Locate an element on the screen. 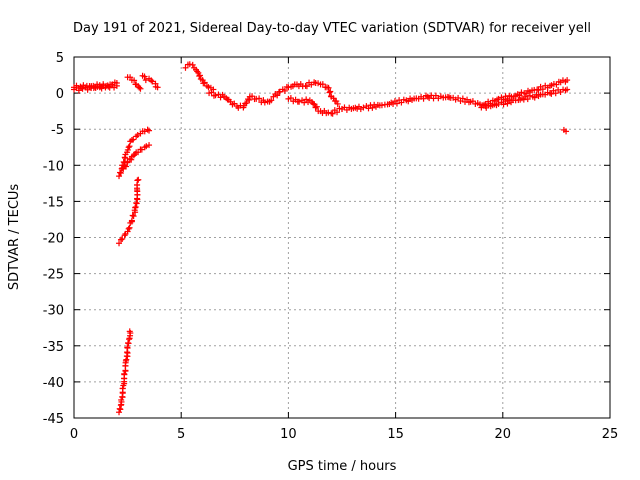 The height and width of the screenshot is (480, 640). x-tick-label: 20 is located at coordinates (503, 434).